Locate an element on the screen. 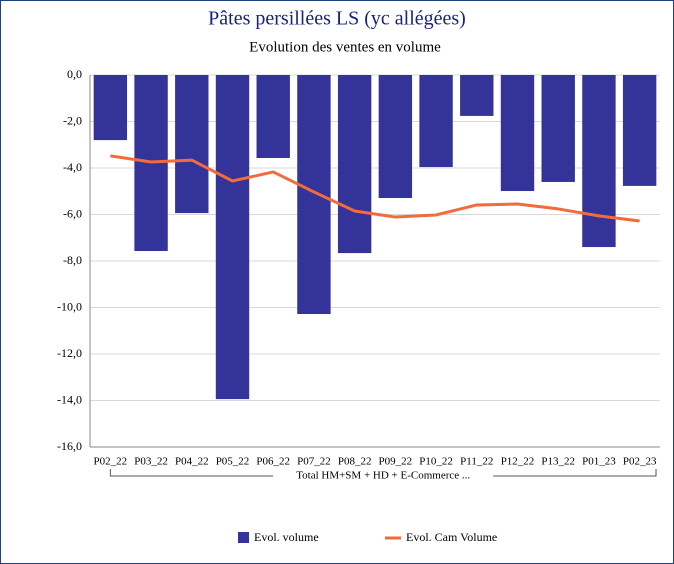 The height and width of the screenshot is (564, 674). y-tick-label: -2,0 is located at coordinates (72, 120).